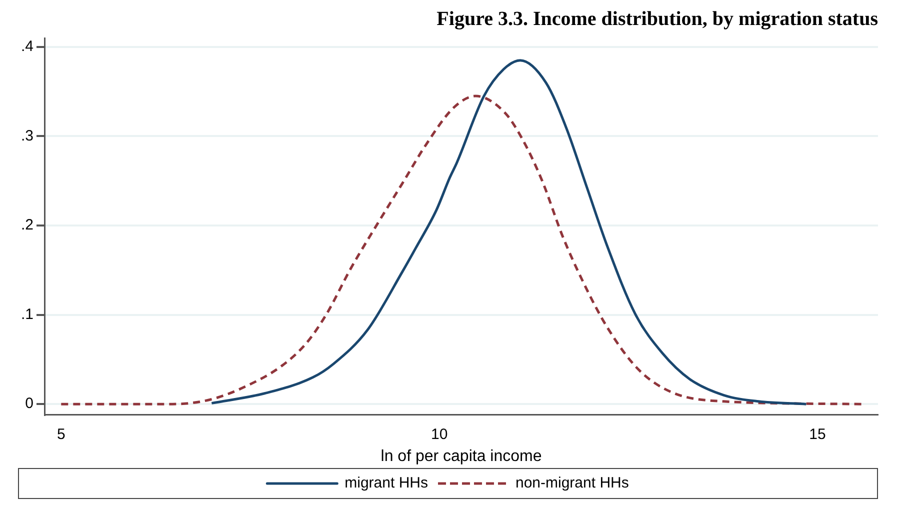  What do you see at coordinates (439, 434) in the screenshot?
I see `x-tick-label: 10` at bounding box center [439, 434].